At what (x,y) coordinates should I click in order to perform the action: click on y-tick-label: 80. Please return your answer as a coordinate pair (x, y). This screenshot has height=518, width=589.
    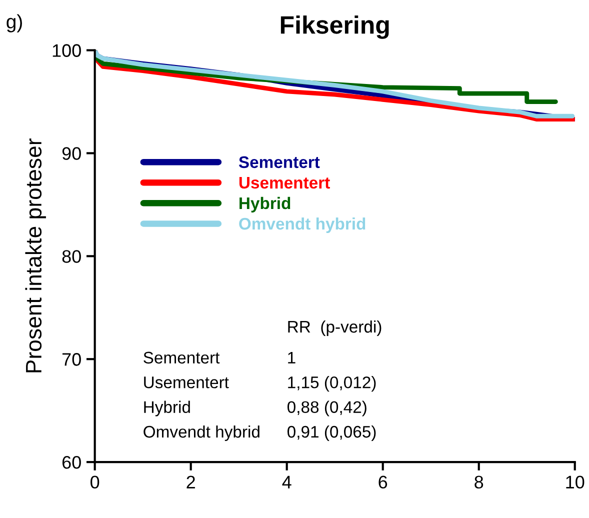
    Looking at the image, I should click on (71, 256).